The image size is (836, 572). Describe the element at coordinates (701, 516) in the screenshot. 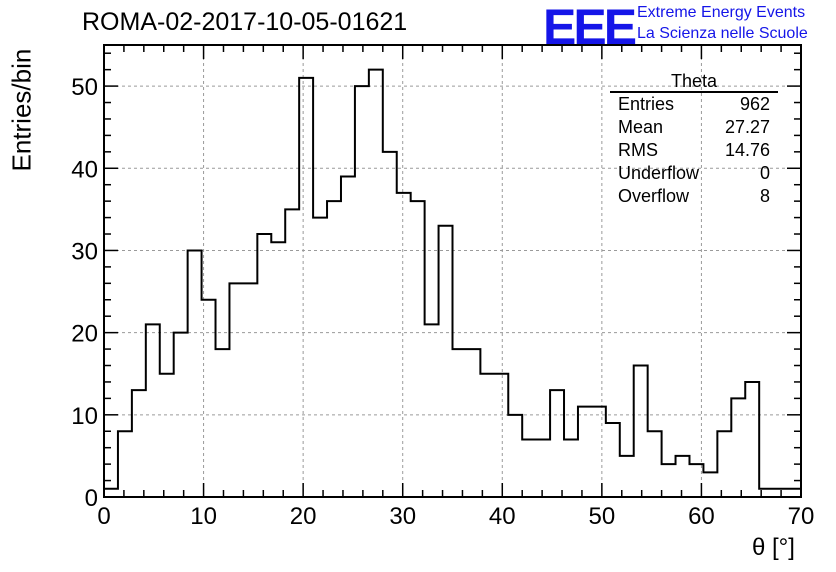

I see `x-tick-label: 60` at that location.